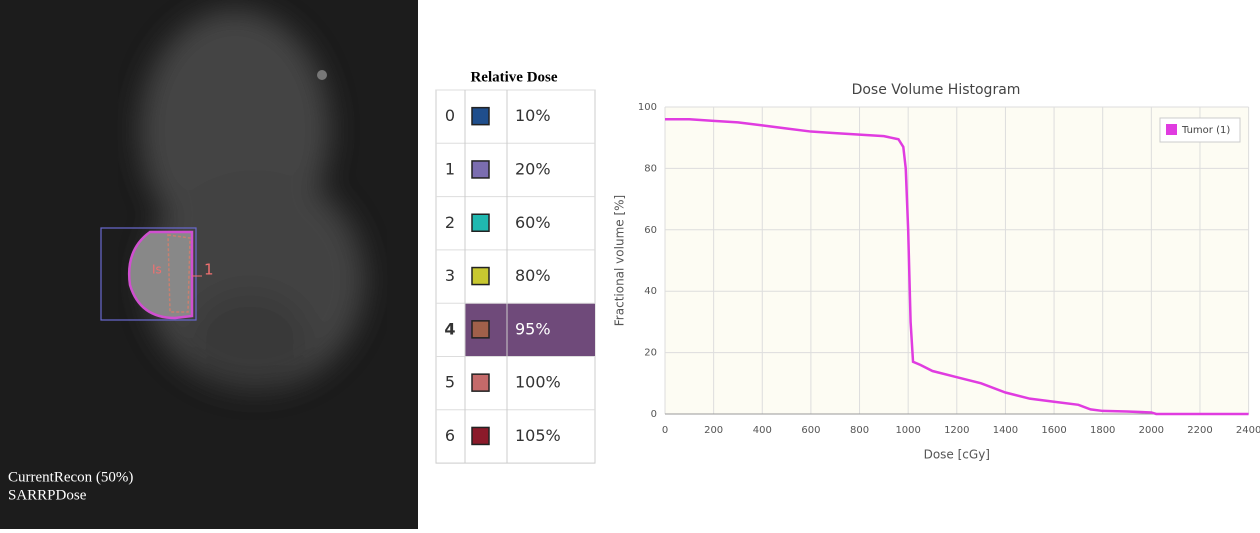 This screenshot has width=1260, height=533. Describe the element at coordinates (538, 435) in the screenshot. I see `dose-label: 105%` at that location.